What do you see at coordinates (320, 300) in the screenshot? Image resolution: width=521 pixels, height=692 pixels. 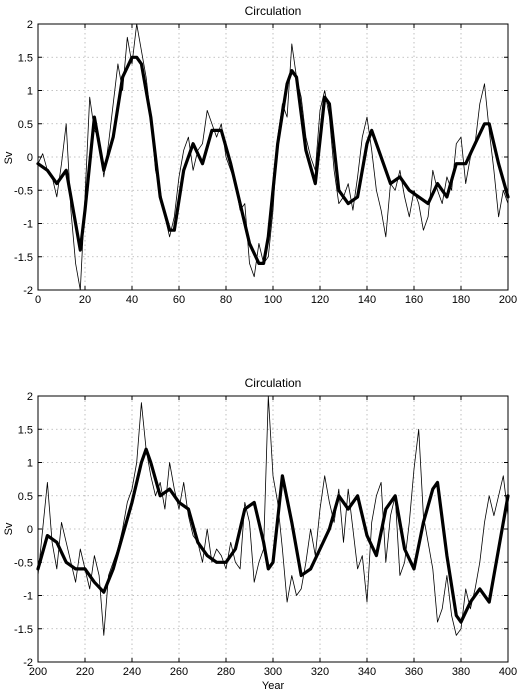 I see `x-tick-label: 120` at bounding box center [320, 300].